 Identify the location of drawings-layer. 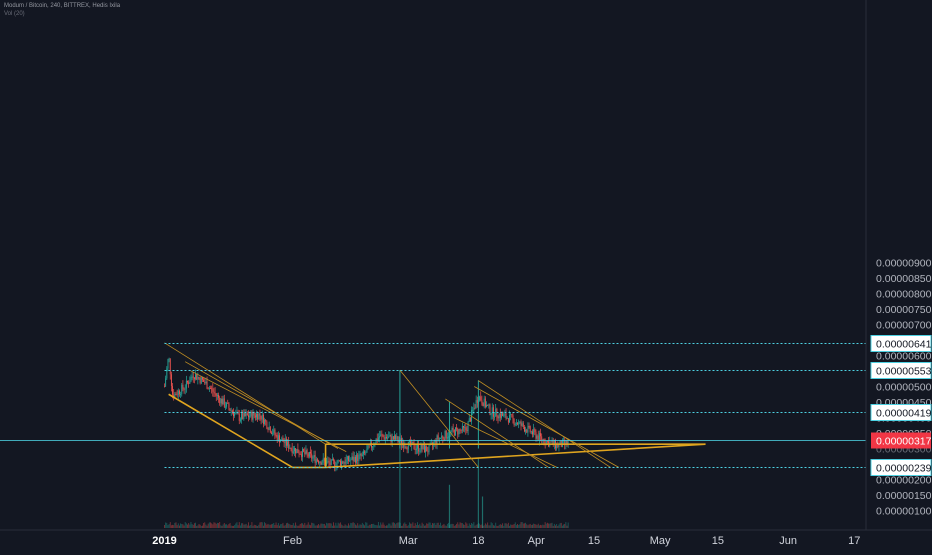
(435, 405).